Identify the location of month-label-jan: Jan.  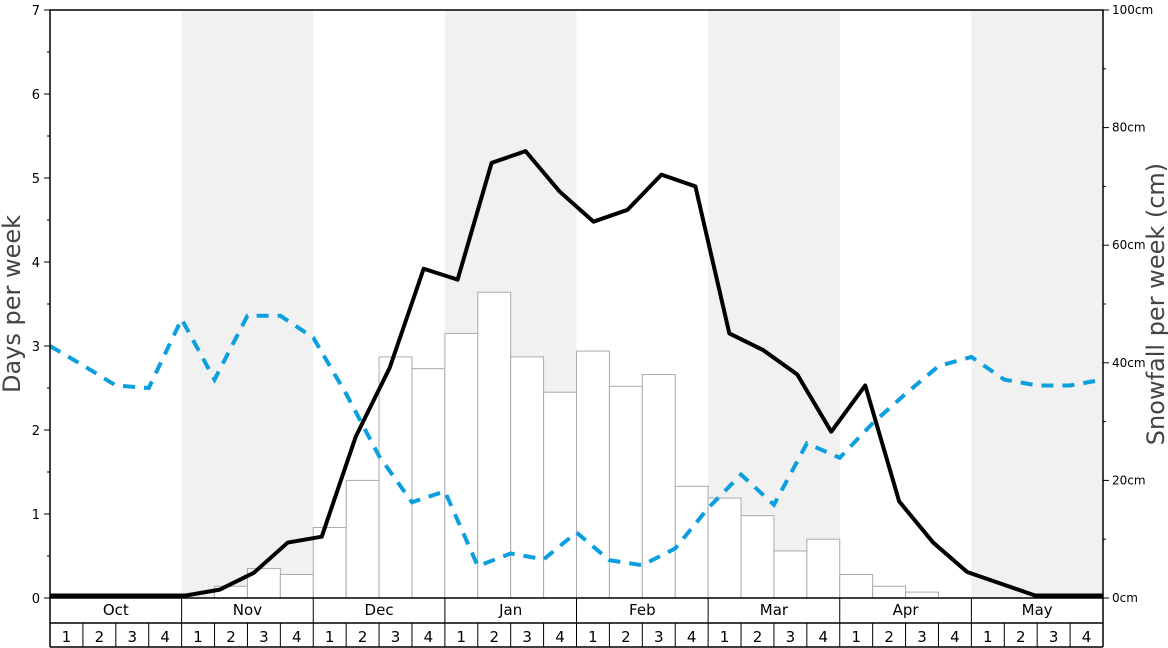
(510, 610).